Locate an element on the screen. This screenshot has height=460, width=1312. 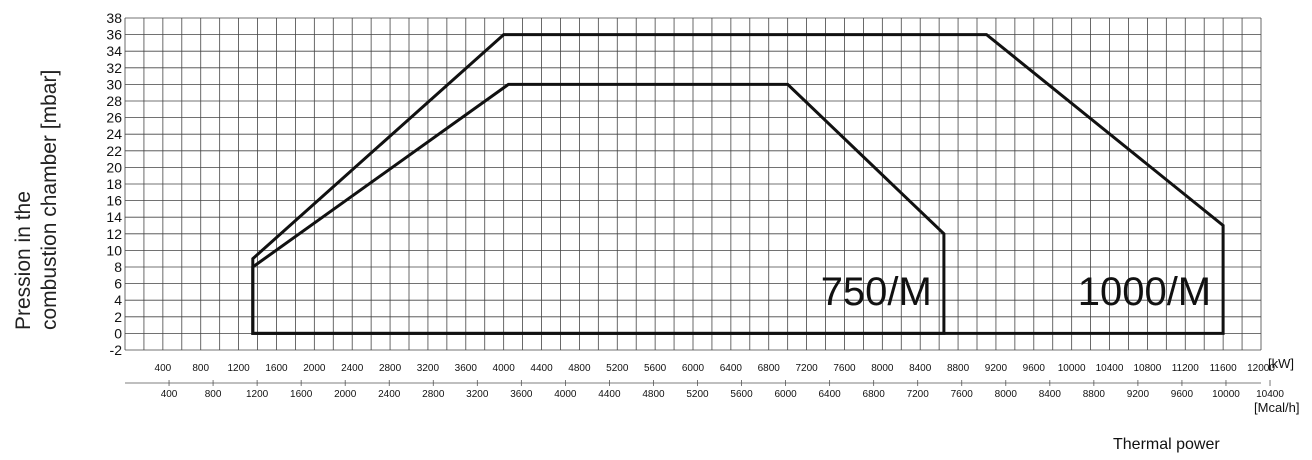
x-tick-label-mcal: 9600 is located at coordinates (1182, 394).